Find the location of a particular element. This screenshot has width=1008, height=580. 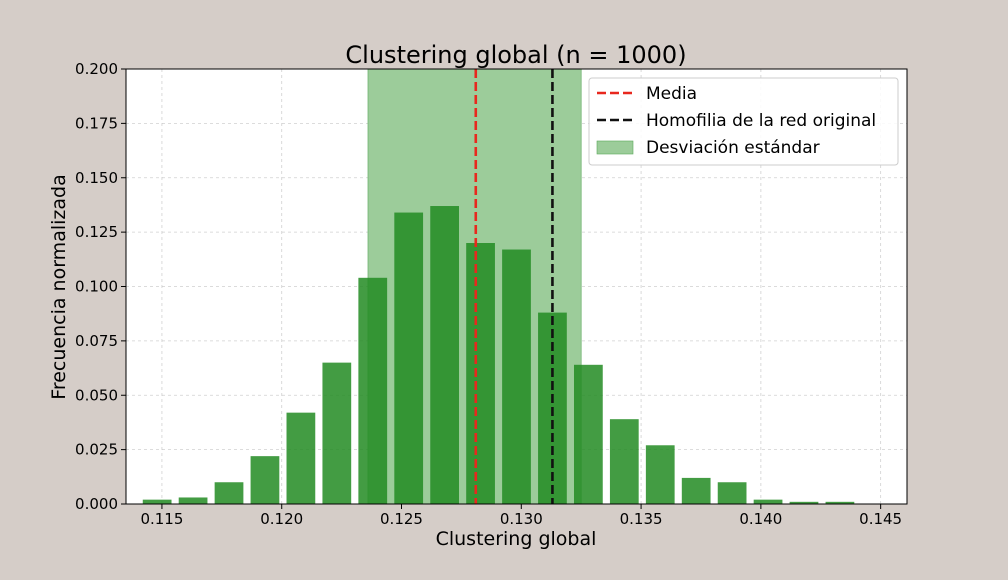

y-tick-label: 0.075 is located at coordinates (96, 341).